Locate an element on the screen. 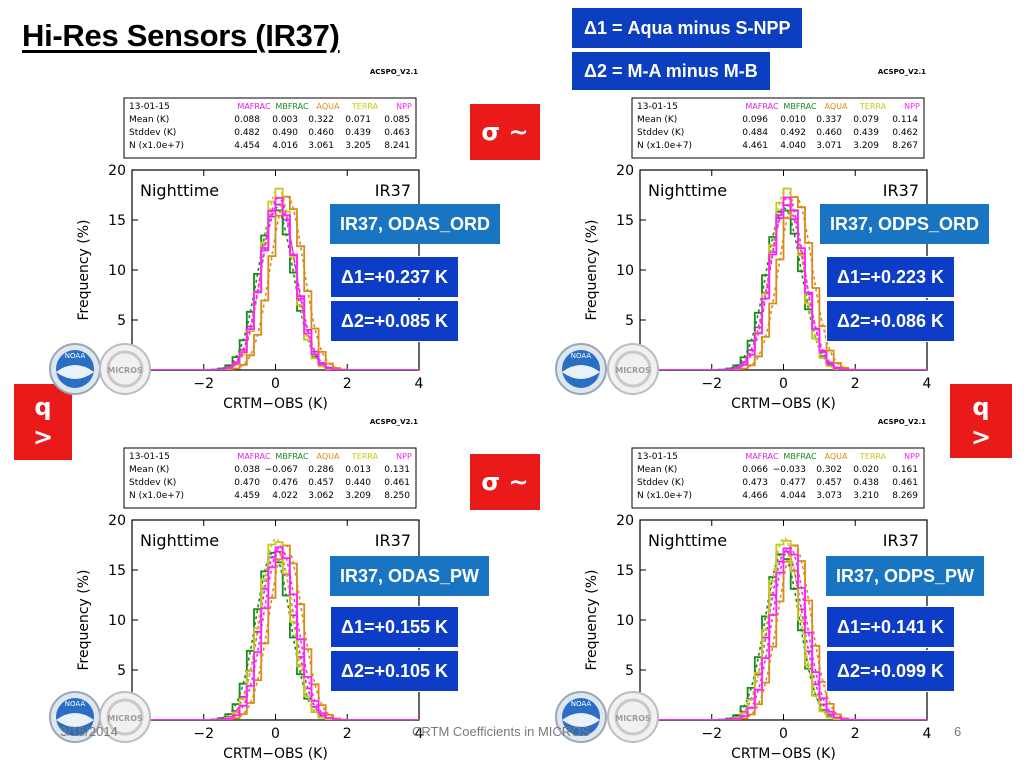 The width and height of the screenshot is (1024, 768). x-tick-label: 4 is located at coordinates (419, 384).